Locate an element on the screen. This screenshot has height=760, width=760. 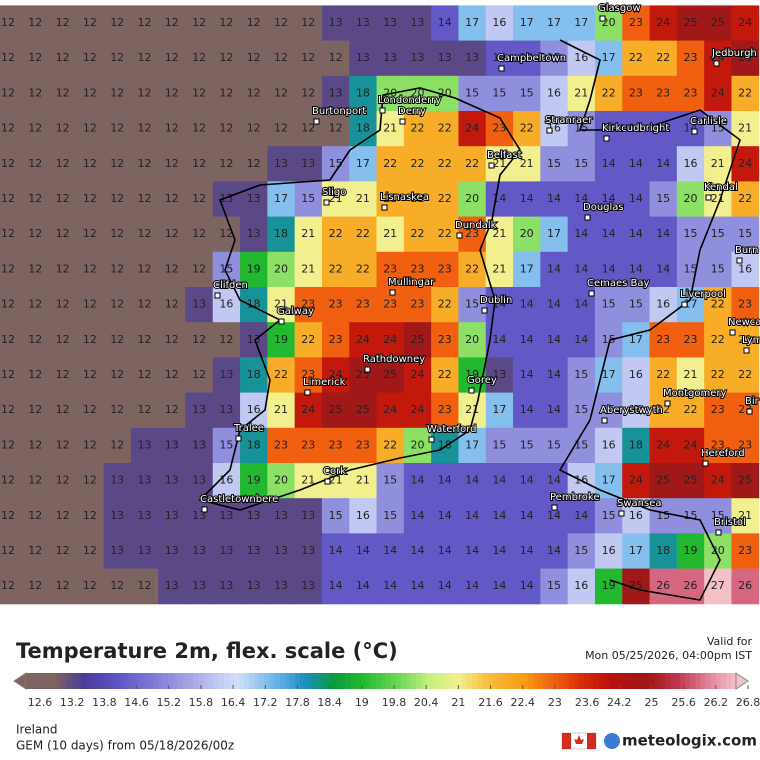
temperature-label: 25 is located at coordinates (418, 339).